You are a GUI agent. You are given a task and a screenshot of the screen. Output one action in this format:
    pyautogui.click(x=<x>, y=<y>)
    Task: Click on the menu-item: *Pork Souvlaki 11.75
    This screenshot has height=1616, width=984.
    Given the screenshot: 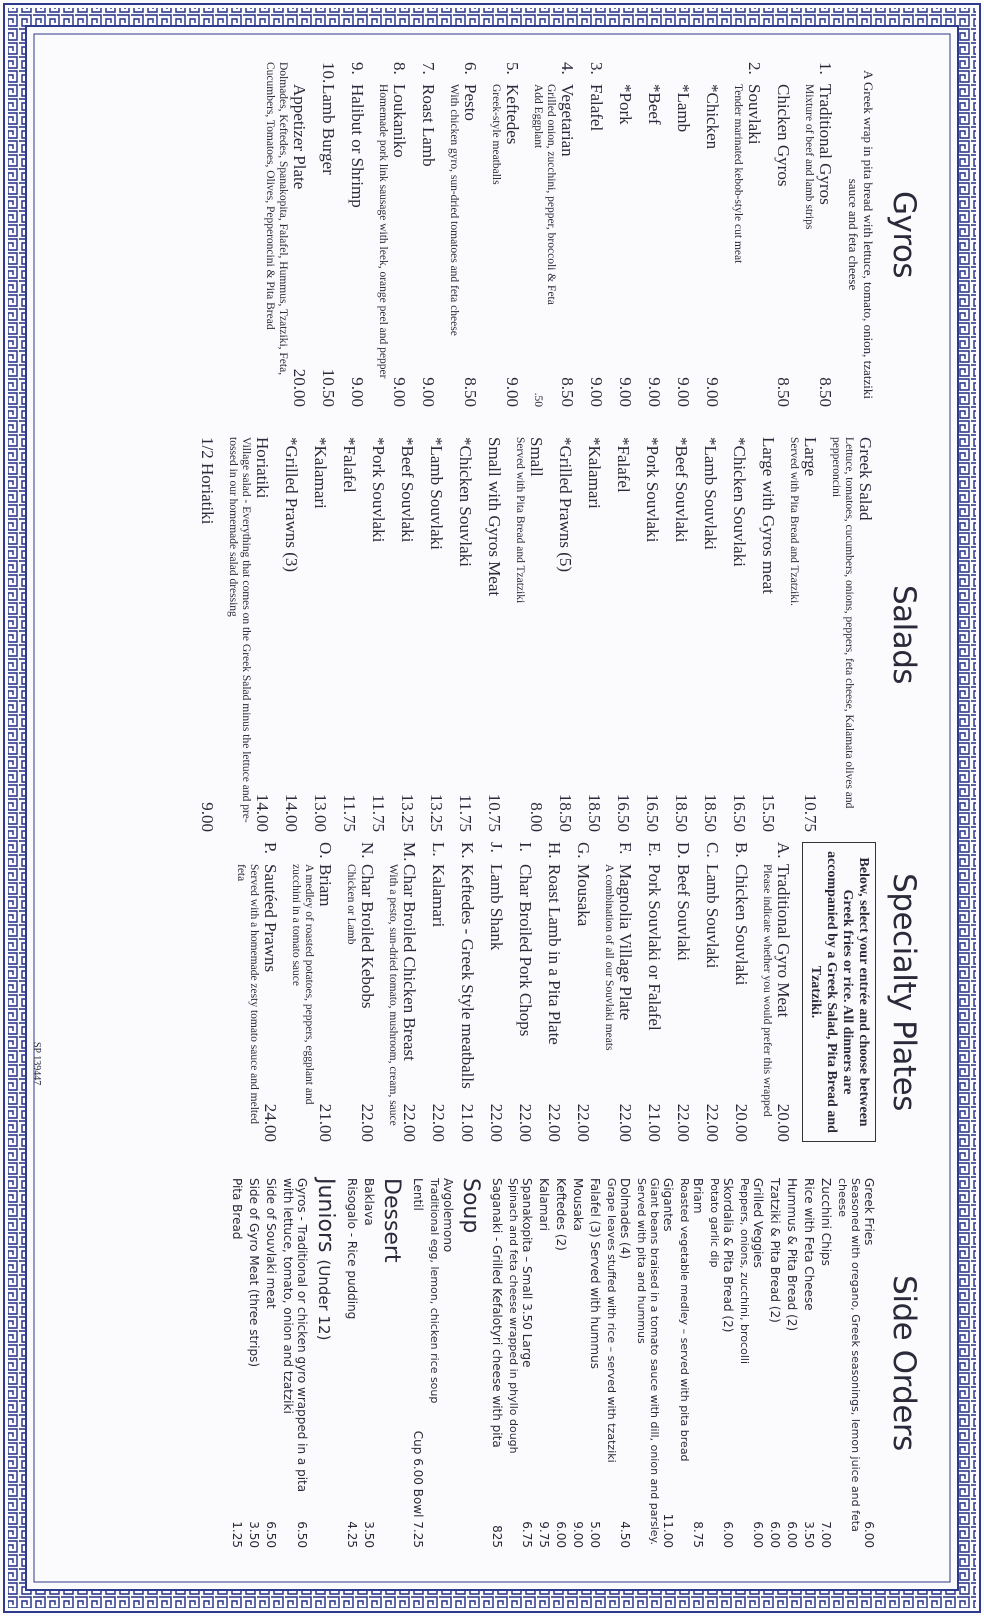 What is the action you would take?
    pyautogui.click(x=378, y=634)
    